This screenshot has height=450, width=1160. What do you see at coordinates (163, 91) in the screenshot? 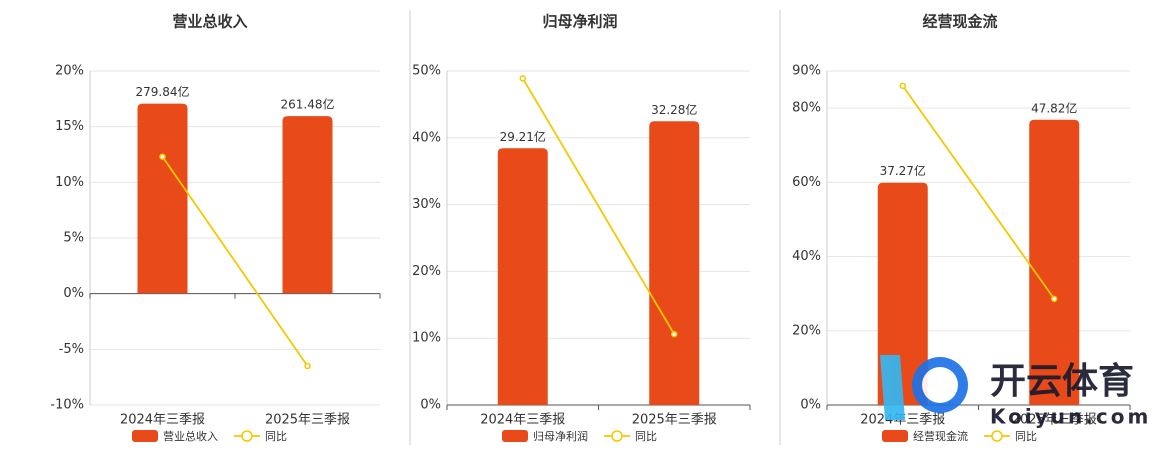
I see `data-label: 279.84亿` at bounding box center [163, 91].